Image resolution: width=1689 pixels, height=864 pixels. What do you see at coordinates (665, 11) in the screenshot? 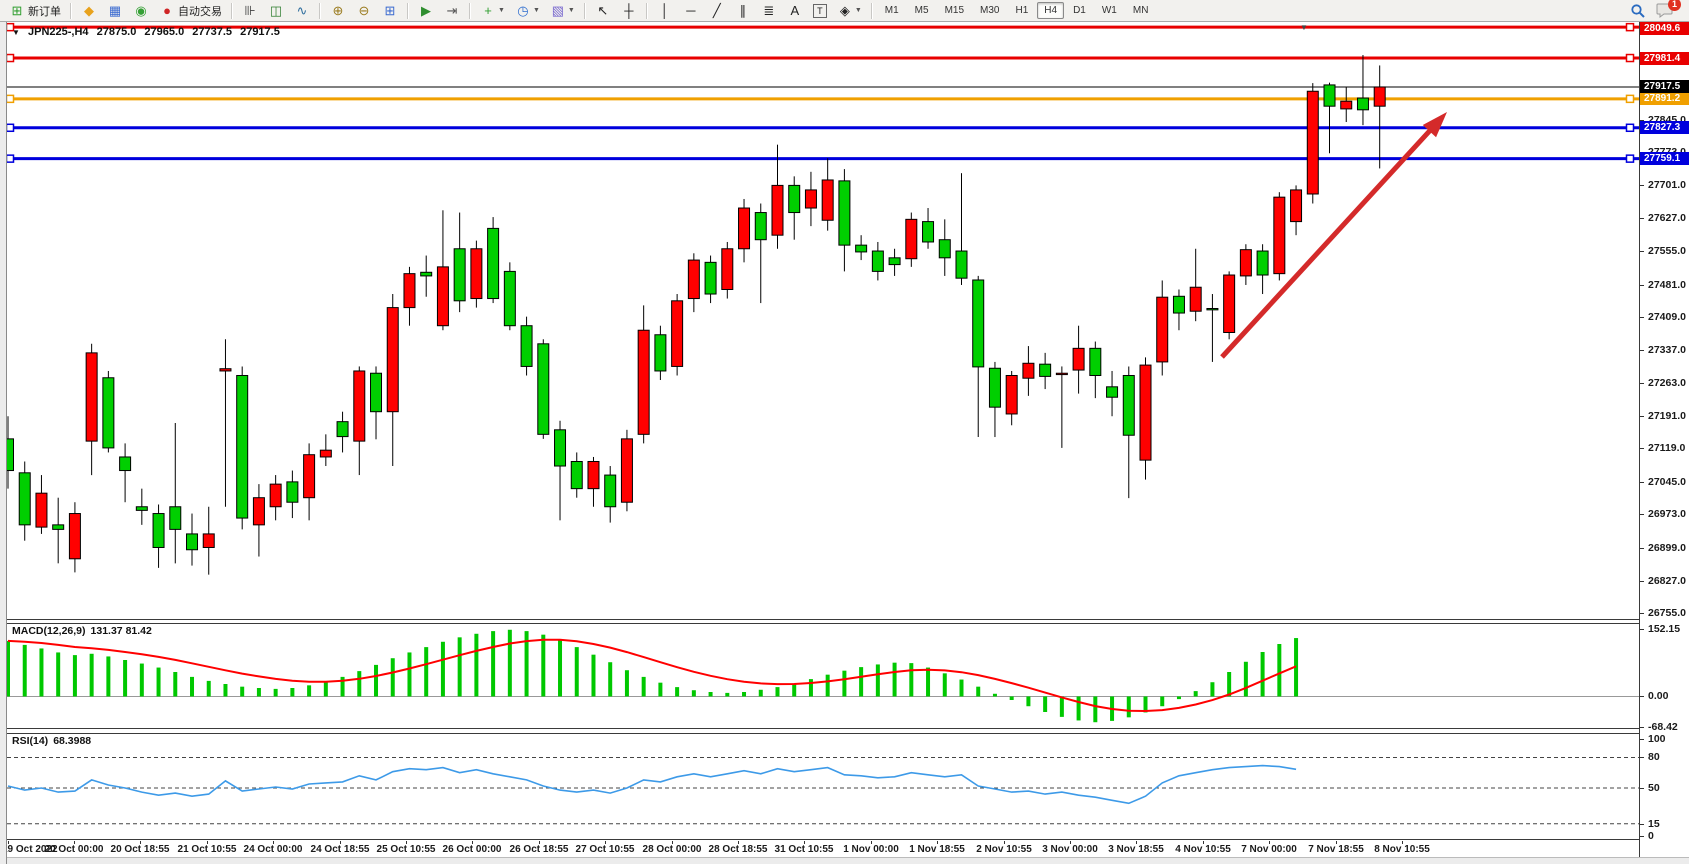
I see `vertical-line-button: │` at bounding box center [665, 11].